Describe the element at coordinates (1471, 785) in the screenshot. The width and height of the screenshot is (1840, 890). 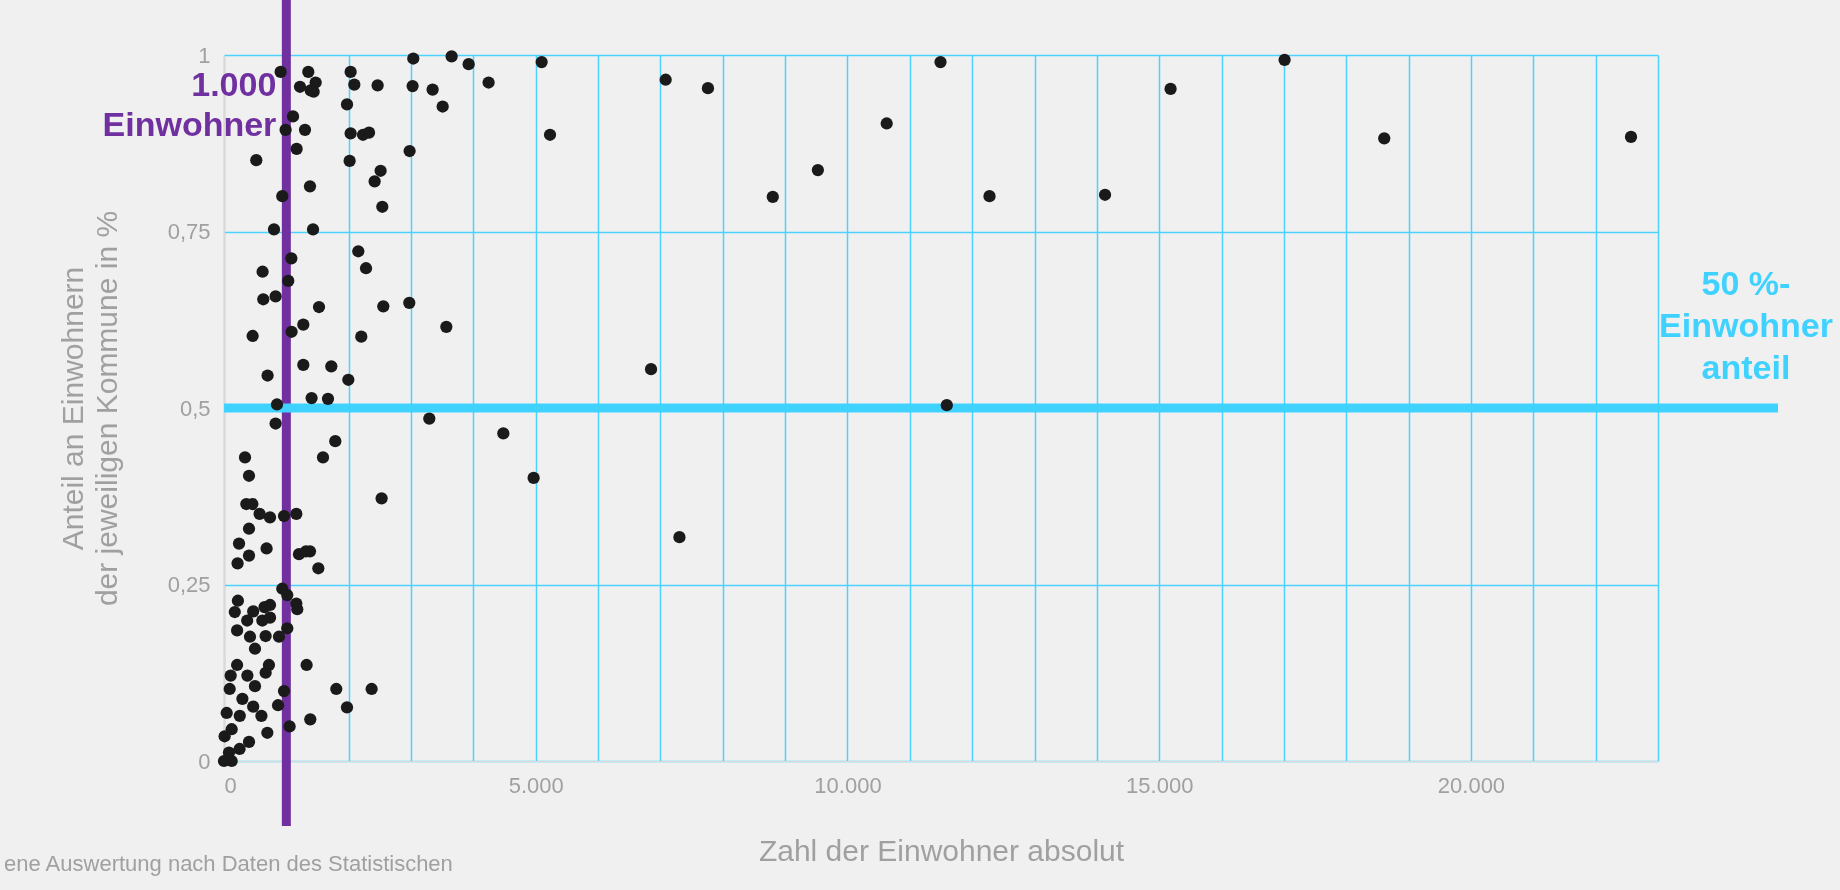
I see `x-tick-label: 20.000` at that location.